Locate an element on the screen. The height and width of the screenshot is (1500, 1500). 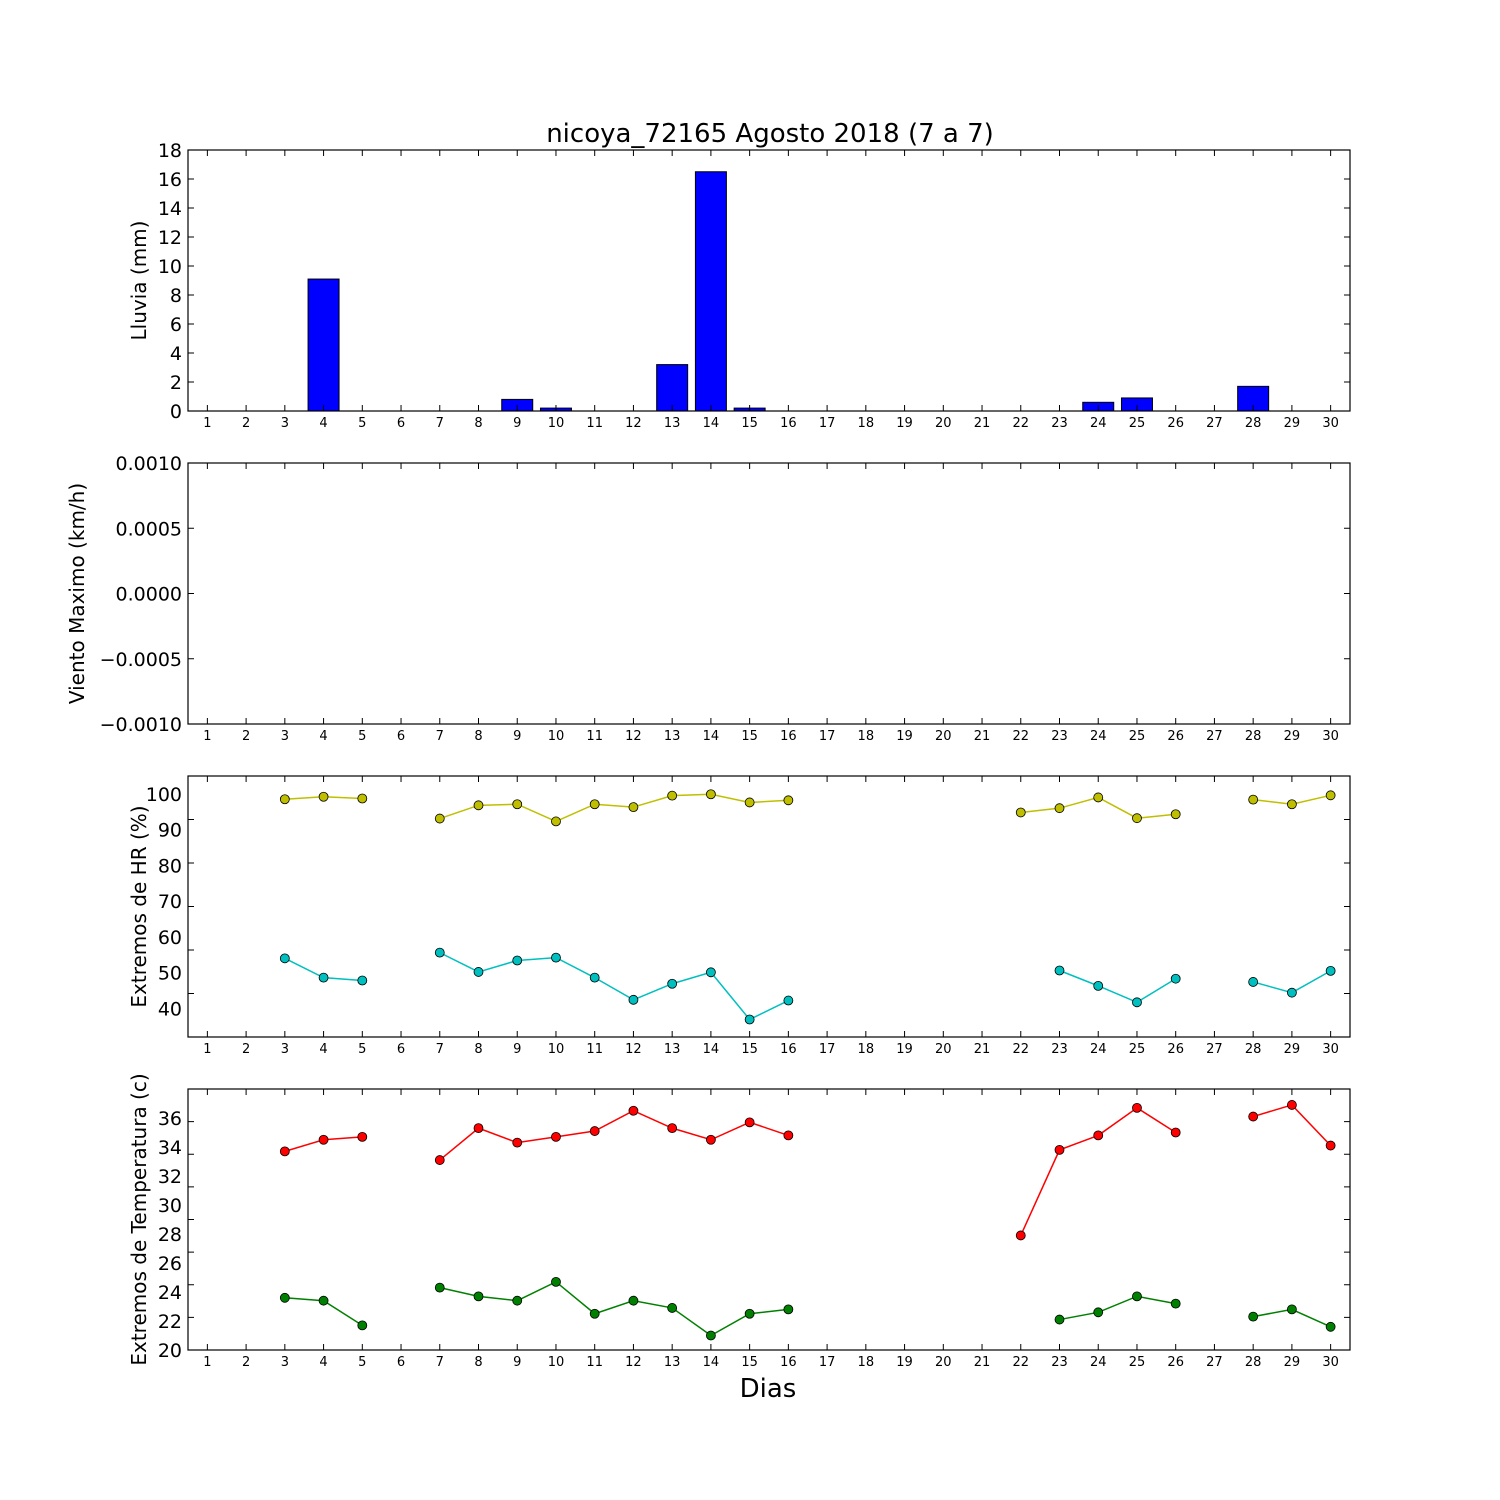
y-tick-label: 70 is located at coordinates (170, 902).